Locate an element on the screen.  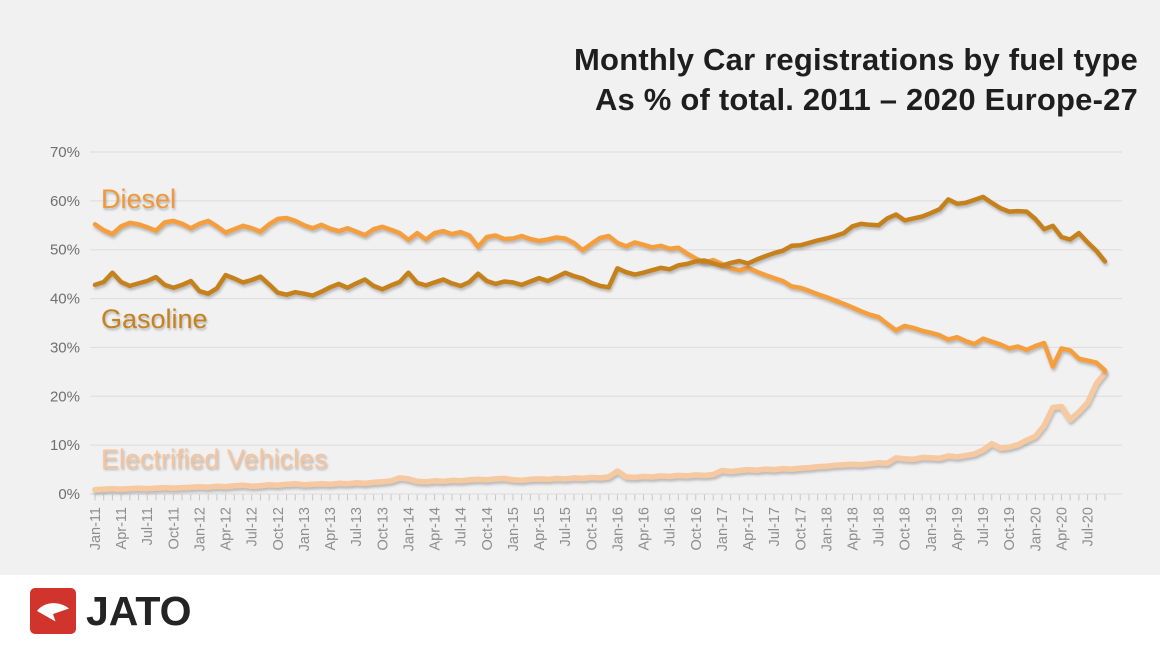
x-axis-tick-label: Jan-17 is located at coordinates (723, 529).